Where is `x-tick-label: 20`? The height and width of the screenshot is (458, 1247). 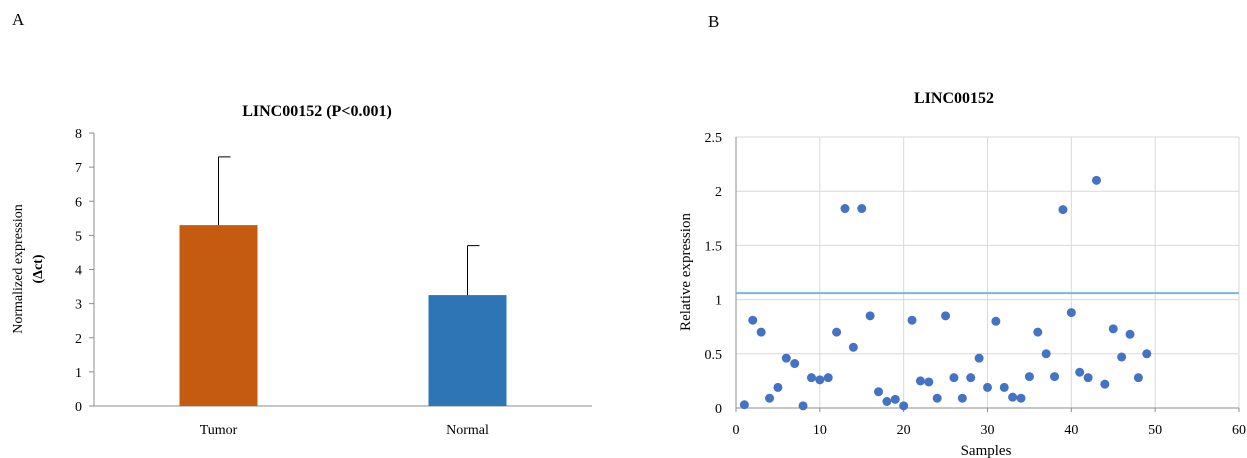
x-tick-label: 20 is located at coordinates (904, 430).